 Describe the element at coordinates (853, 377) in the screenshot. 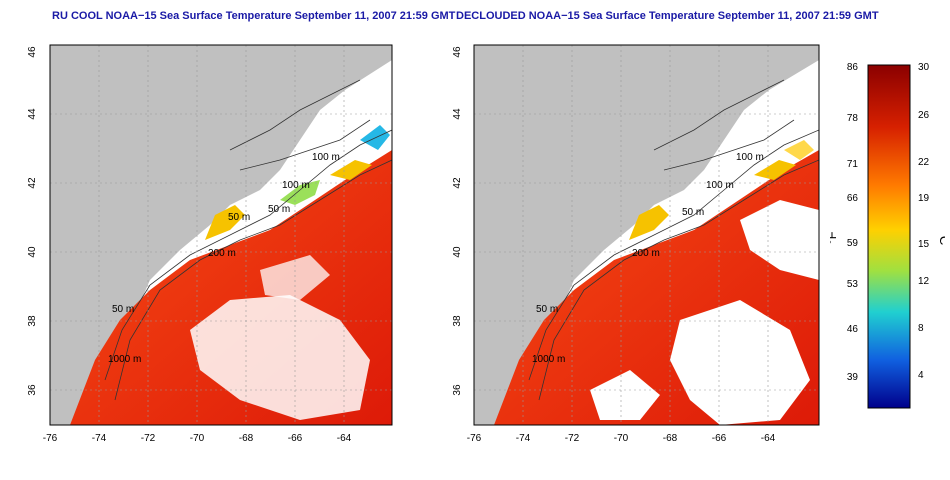

I see `f-tick-label: 39` at that location.